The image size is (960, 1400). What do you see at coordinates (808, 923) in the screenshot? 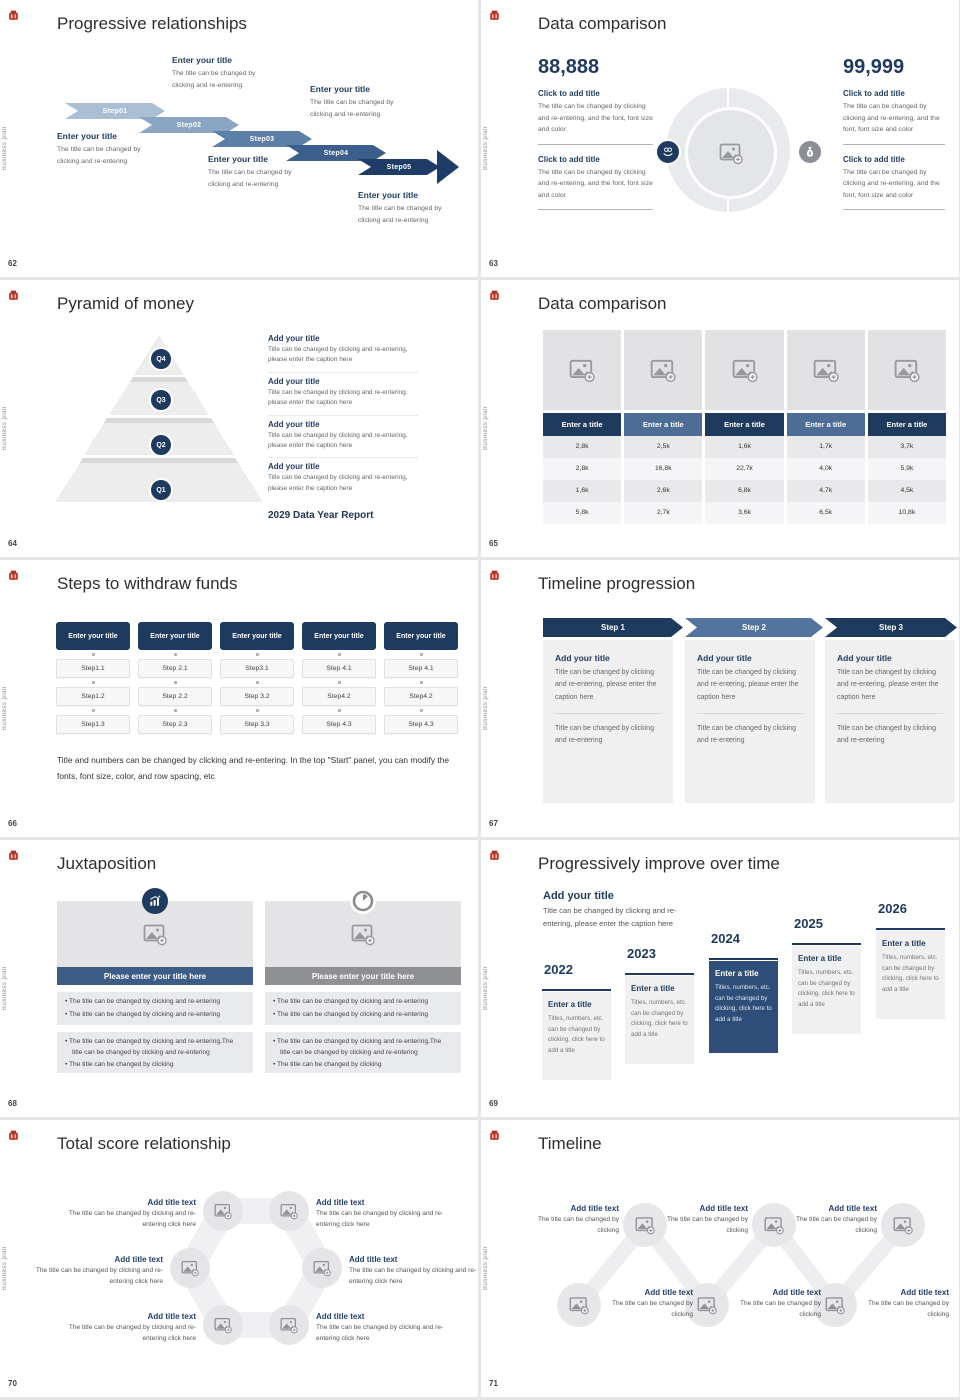
I see `year-label: 2025` at bounding box center [808, 923].